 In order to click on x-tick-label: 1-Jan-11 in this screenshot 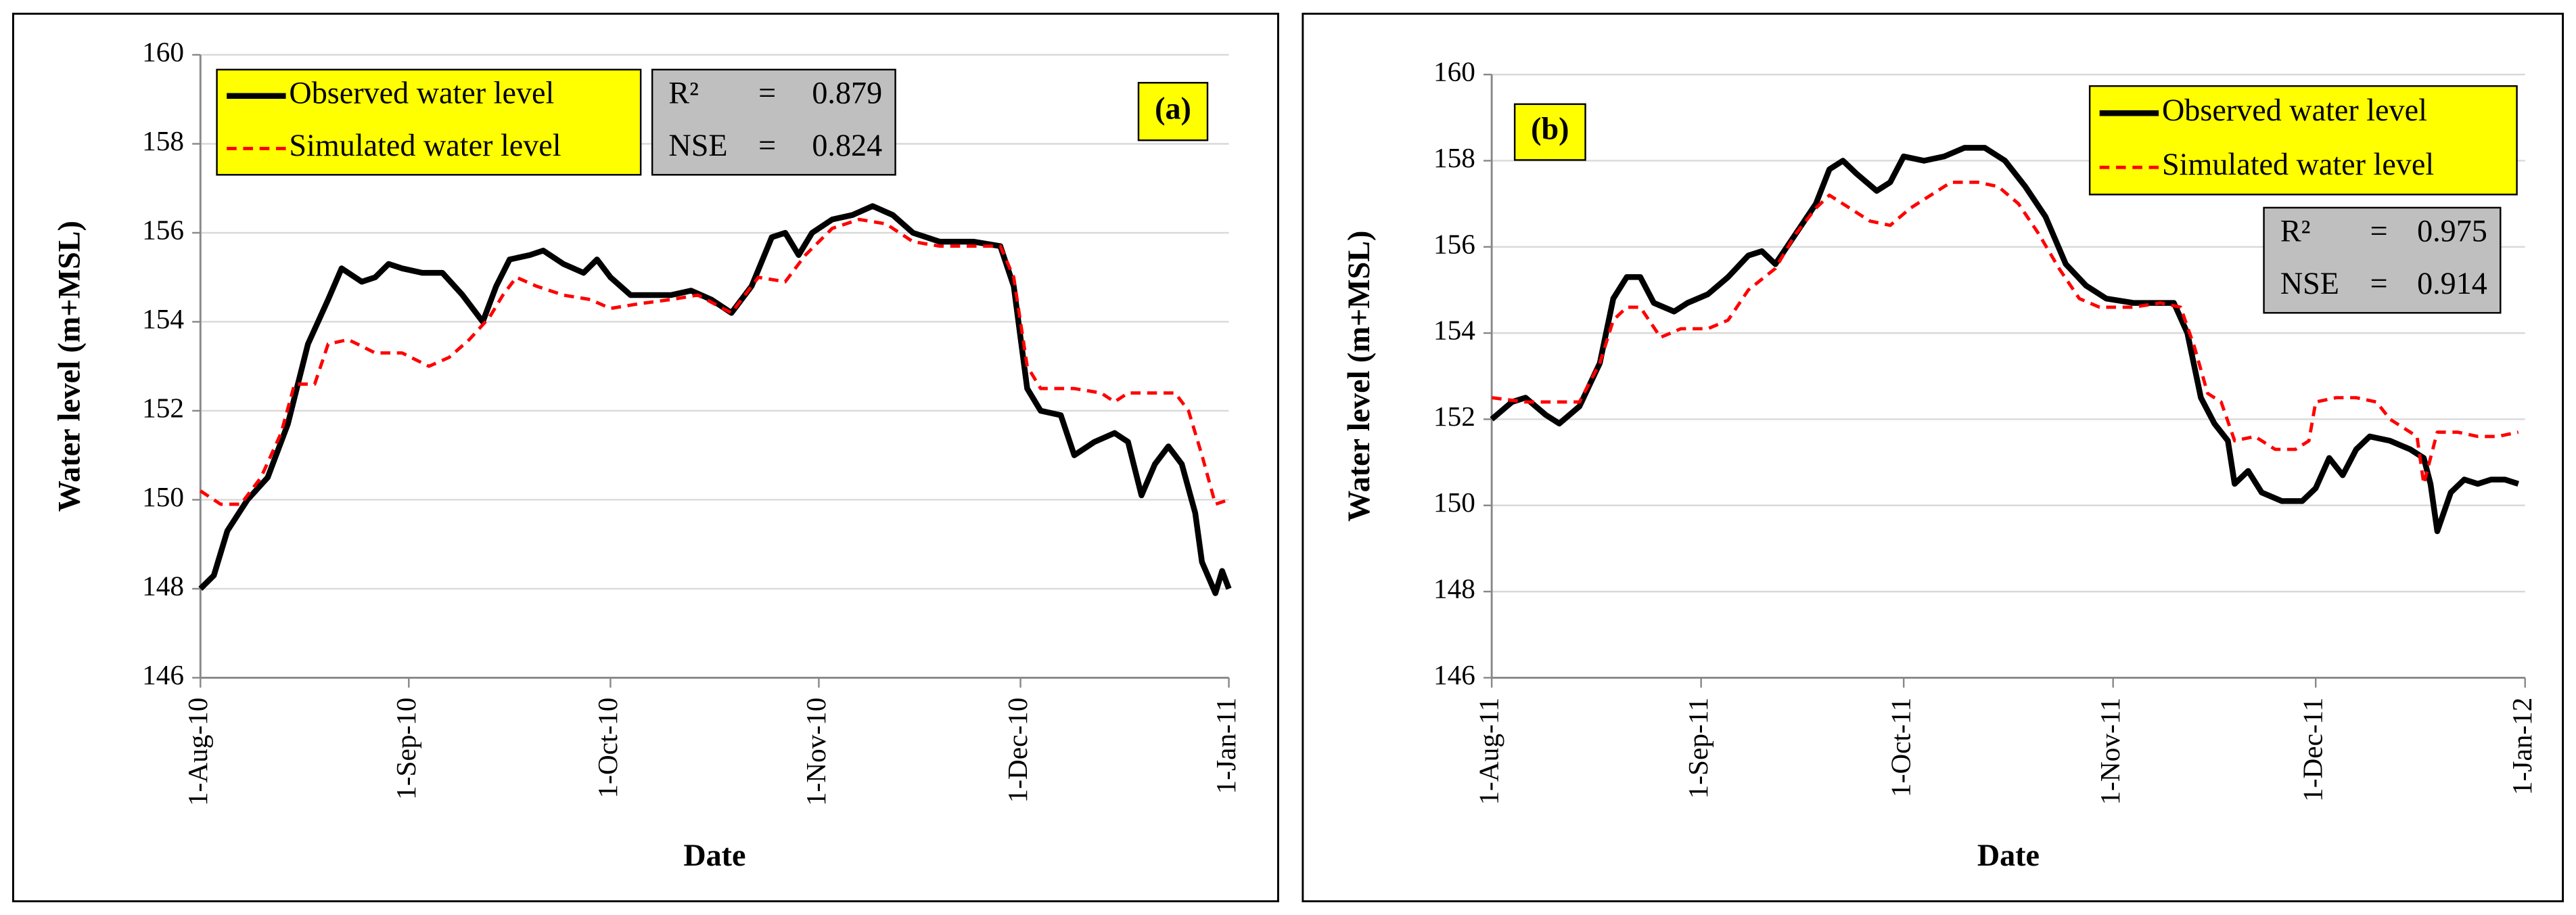, I will do `click(1225, 746)`.